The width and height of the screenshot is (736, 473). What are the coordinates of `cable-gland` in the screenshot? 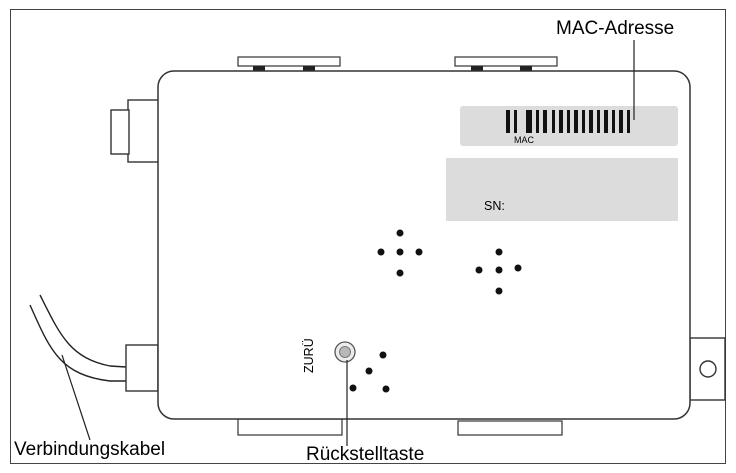 It's located at (142, 368).